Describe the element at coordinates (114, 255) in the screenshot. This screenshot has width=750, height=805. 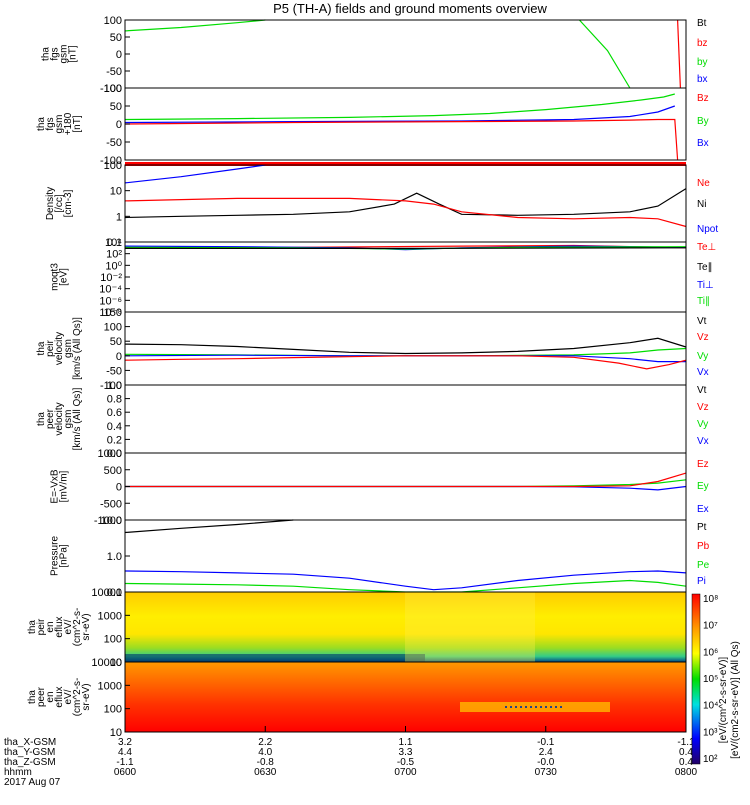
I see `y-tick-label: 10²` at that location.